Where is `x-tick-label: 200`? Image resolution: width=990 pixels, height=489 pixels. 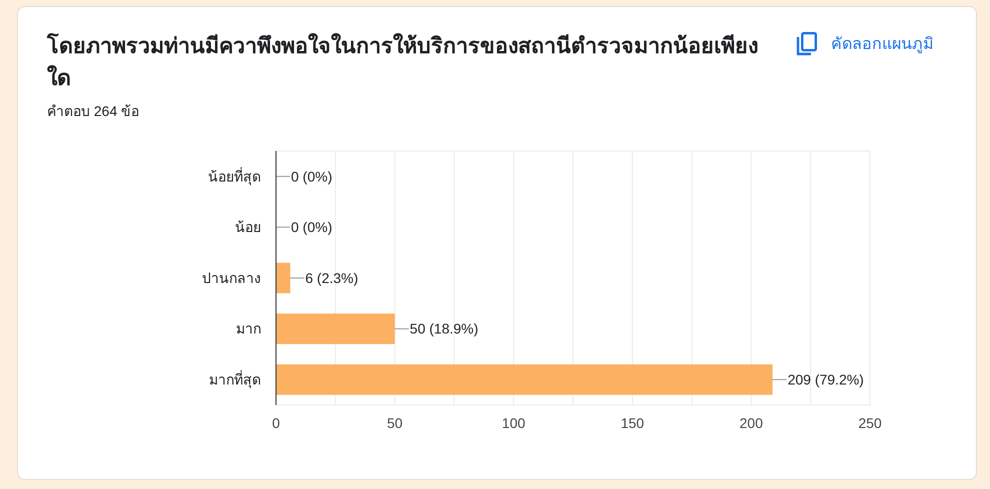
x-tick-label: 200 is located at coordinates (752, 423).